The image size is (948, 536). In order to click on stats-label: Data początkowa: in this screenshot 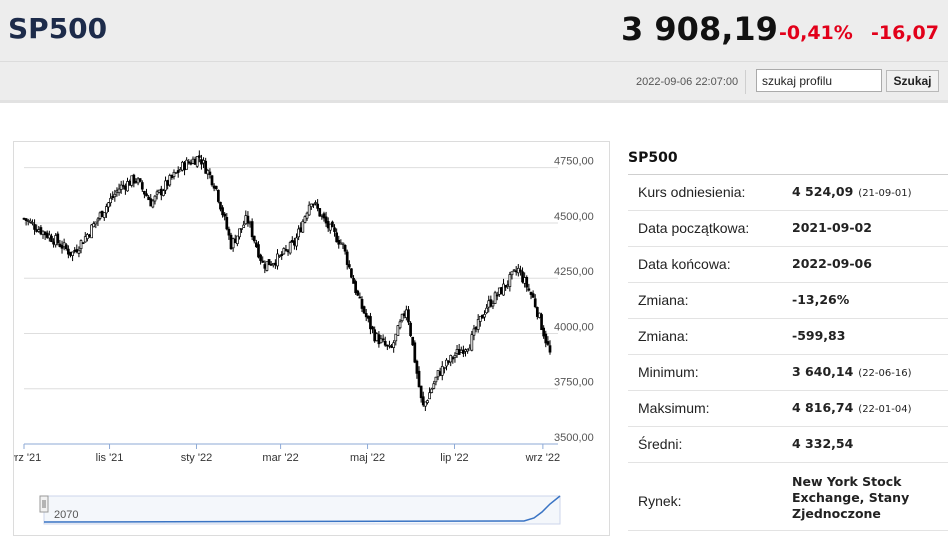, I will do `click(694, 228)`.